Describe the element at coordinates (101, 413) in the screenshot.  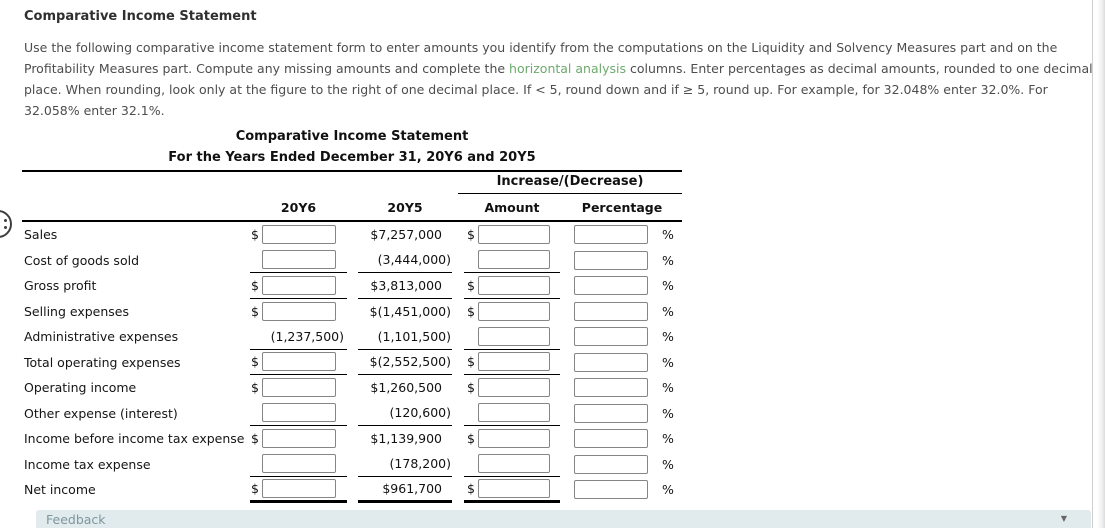
I see `row-label: Other expense (interest)` at that location.